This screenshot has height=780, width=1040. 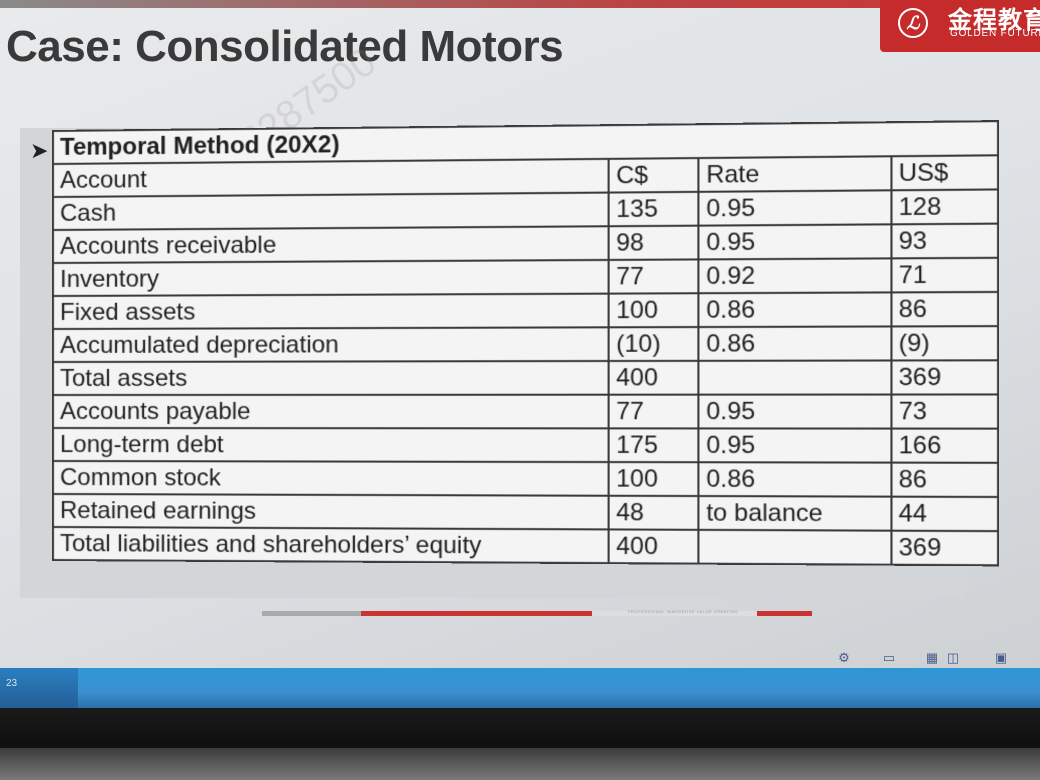 I want to click on table-row: Inventory 77 0.92 71, so click(x=525, y=276).